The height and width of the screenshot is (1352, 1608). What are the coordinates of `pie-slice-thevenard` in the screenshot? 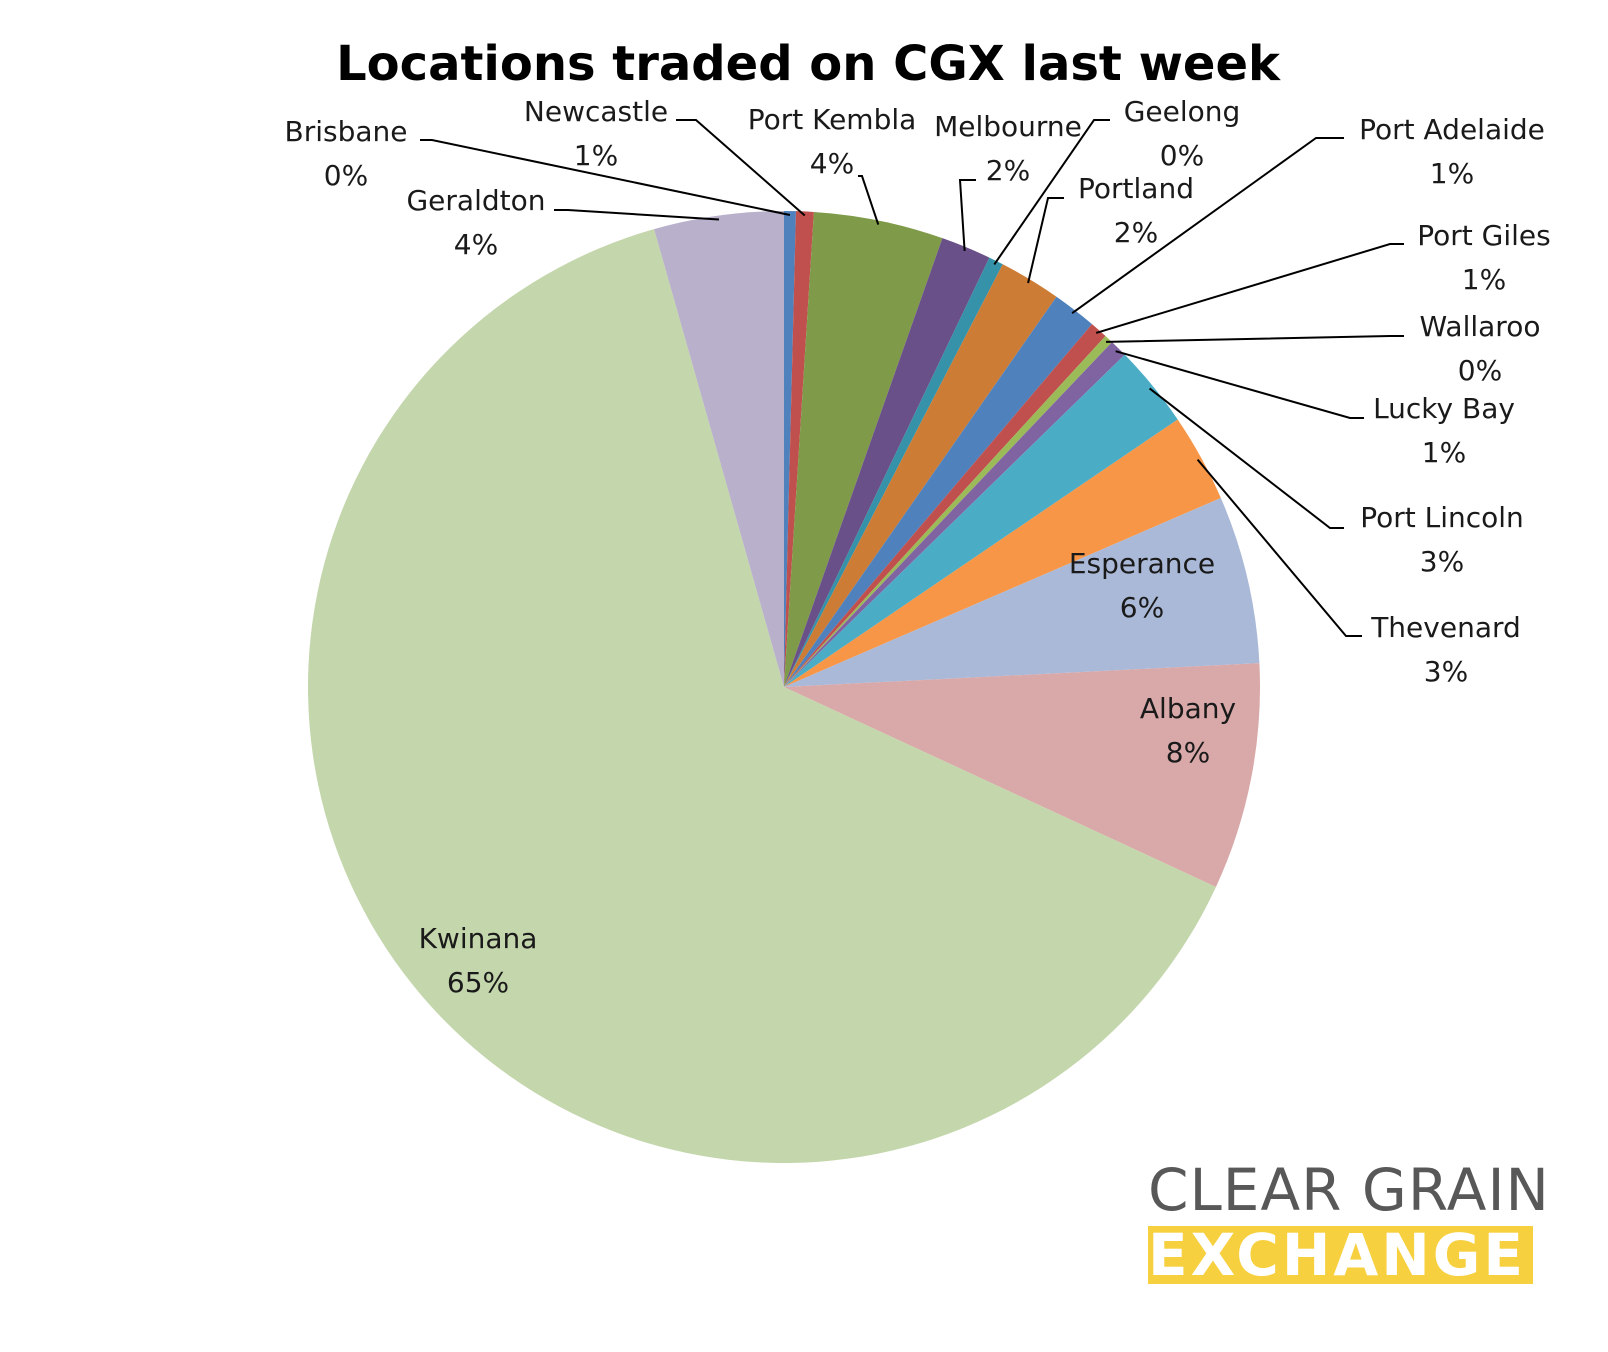 It's located at (1002, 553).